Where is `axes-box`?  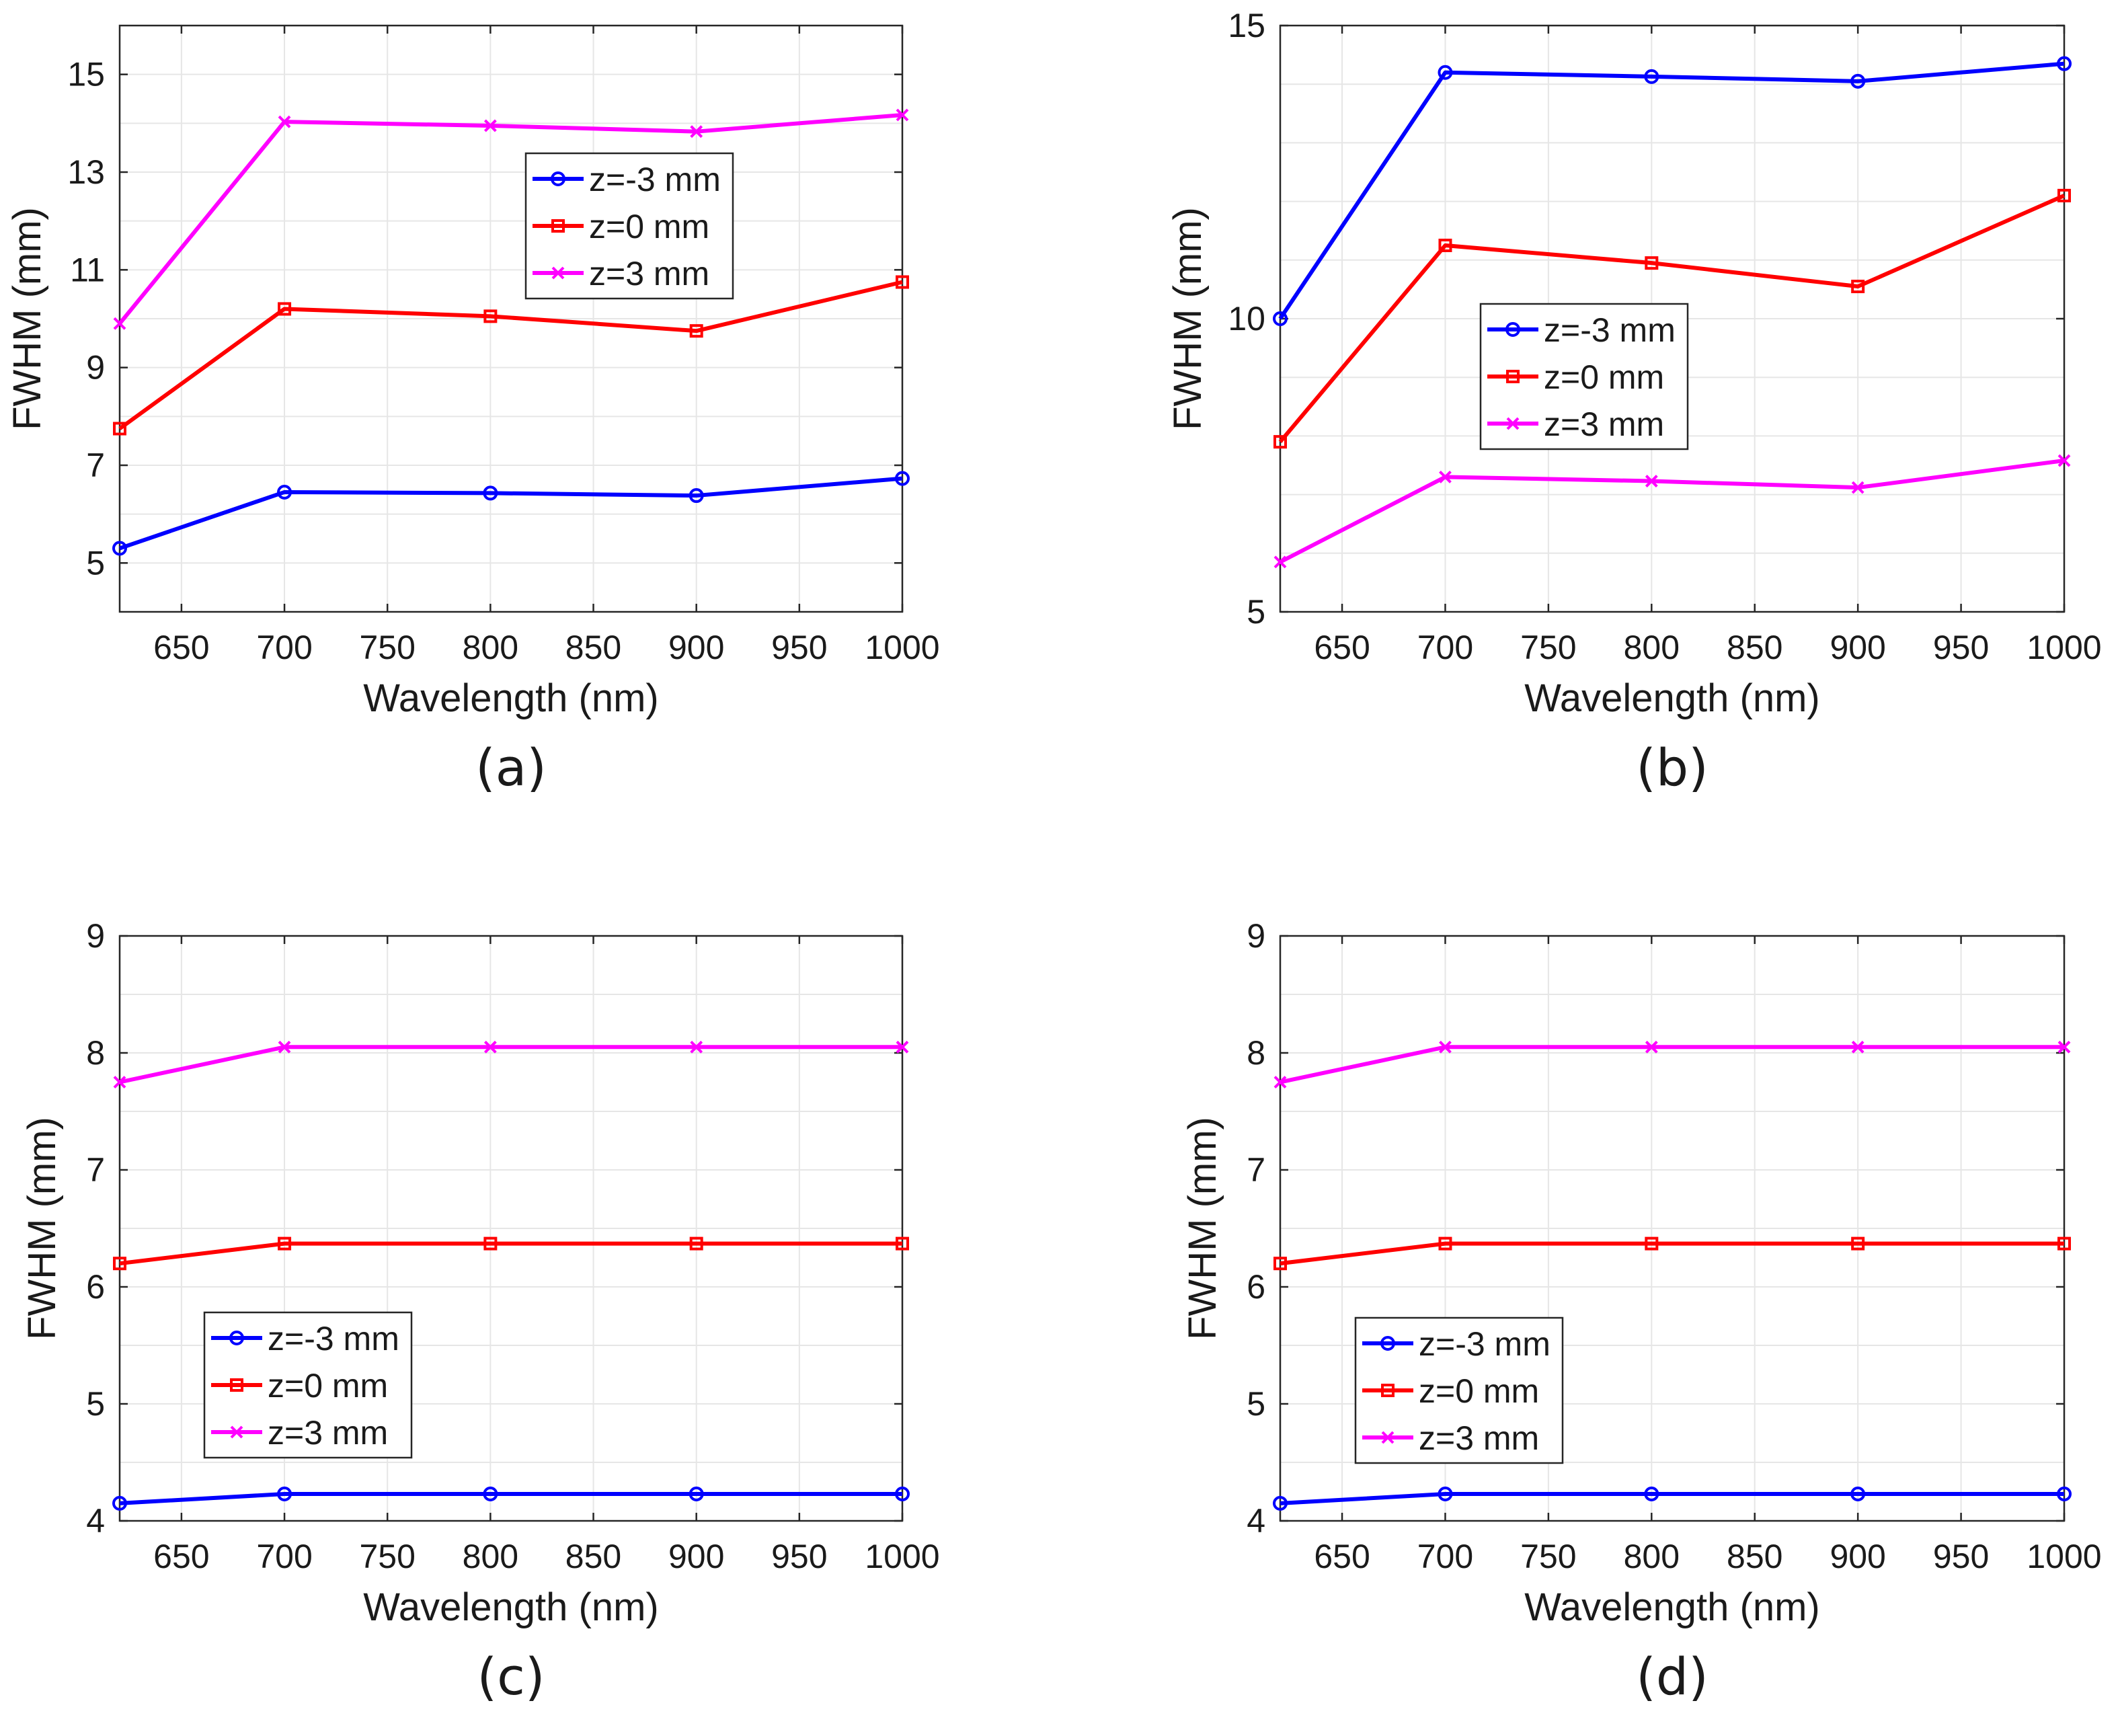
axes-box is located at coordinates (511, 318).